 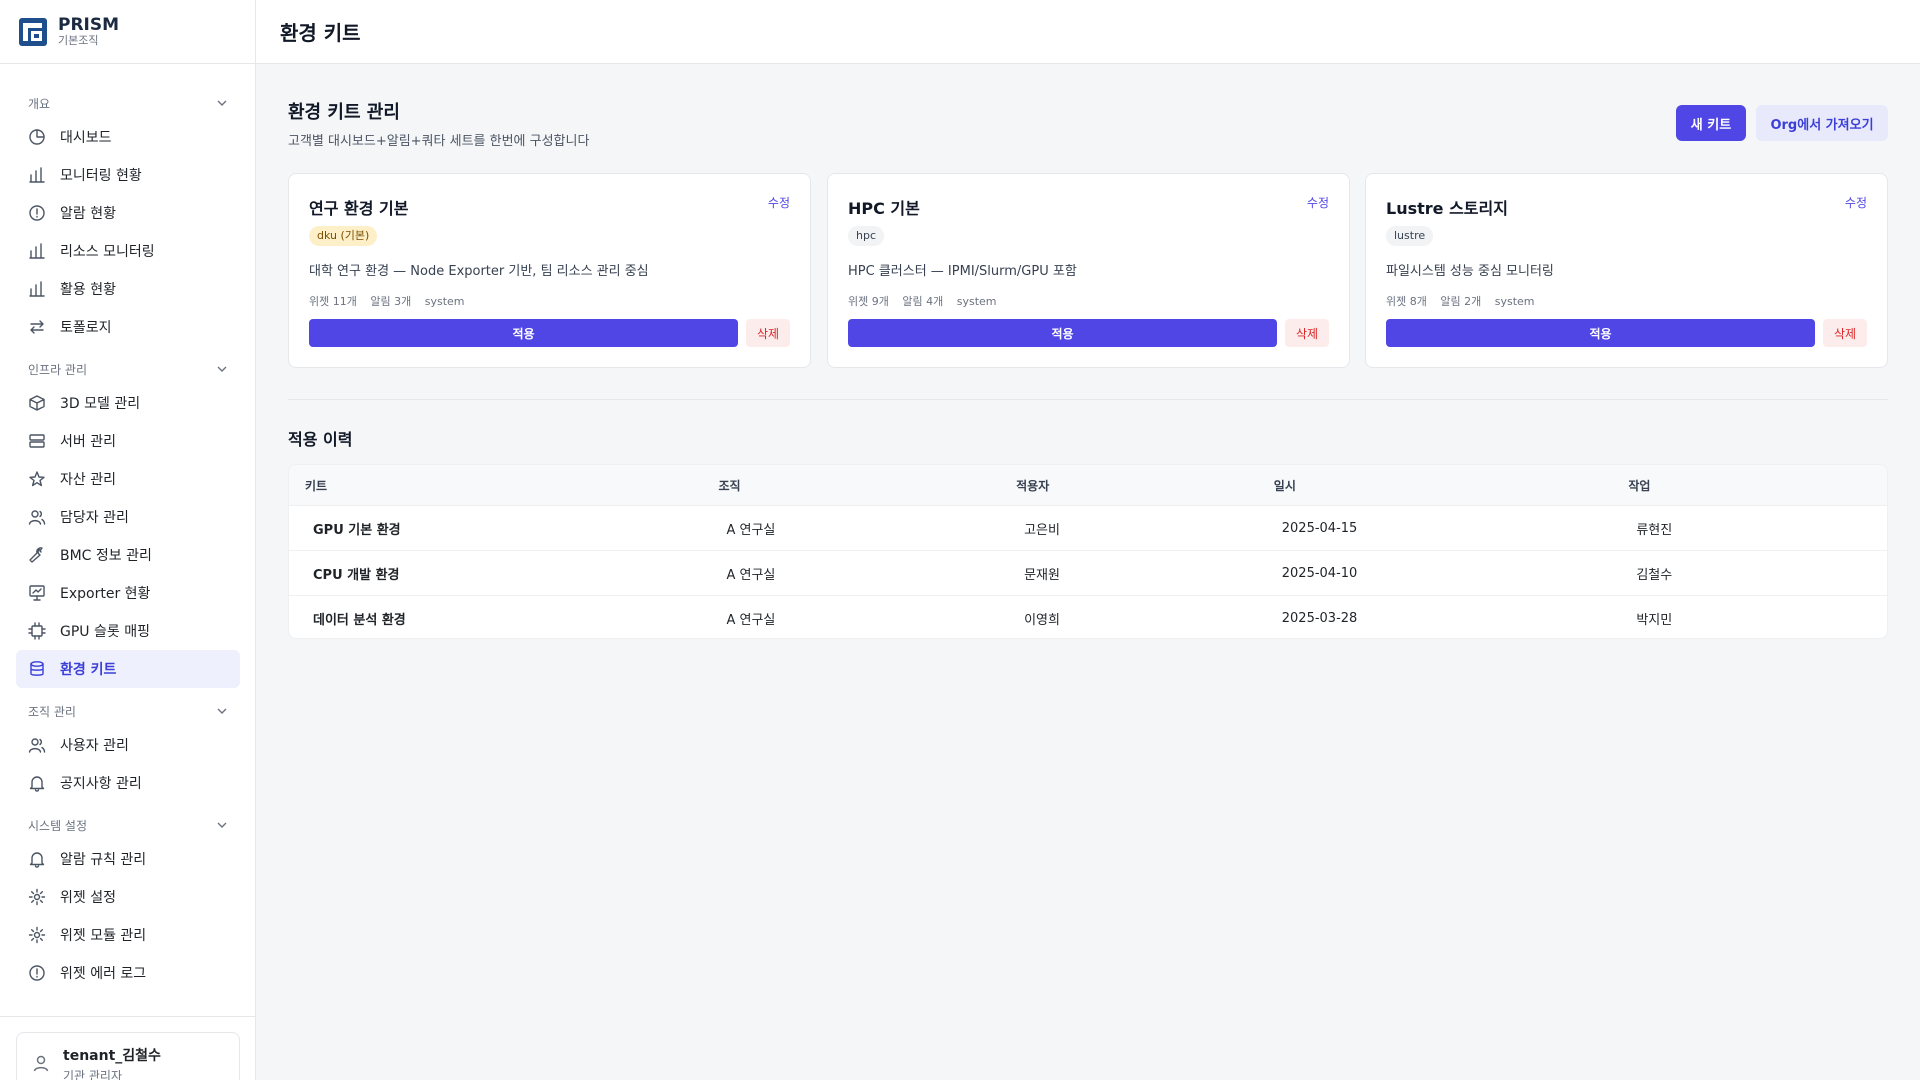 What do you see at coordinates (37, 897) in the screenshot?
I see `gear-icon` at bounding box center [37, 897].